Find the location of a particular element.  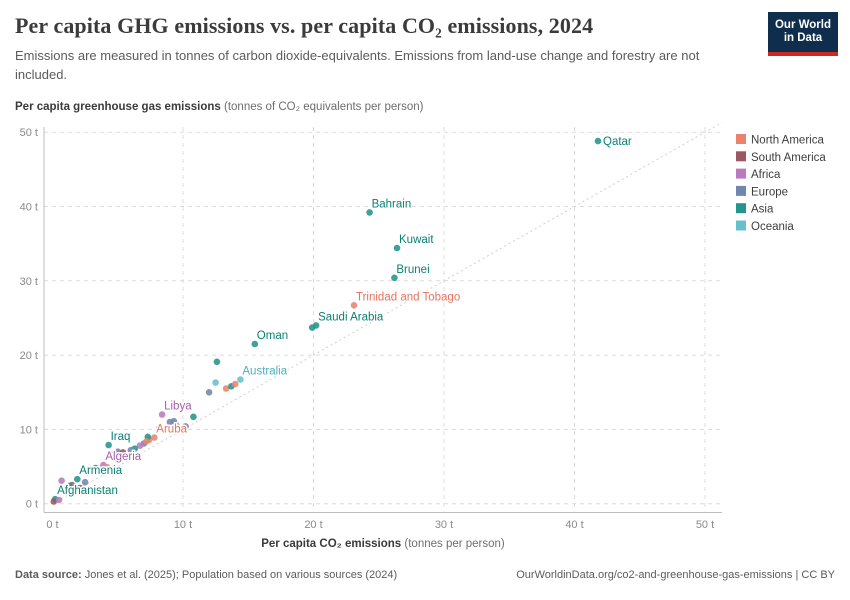

legend-item-south_america: South America is located at coordinates (781, 157).